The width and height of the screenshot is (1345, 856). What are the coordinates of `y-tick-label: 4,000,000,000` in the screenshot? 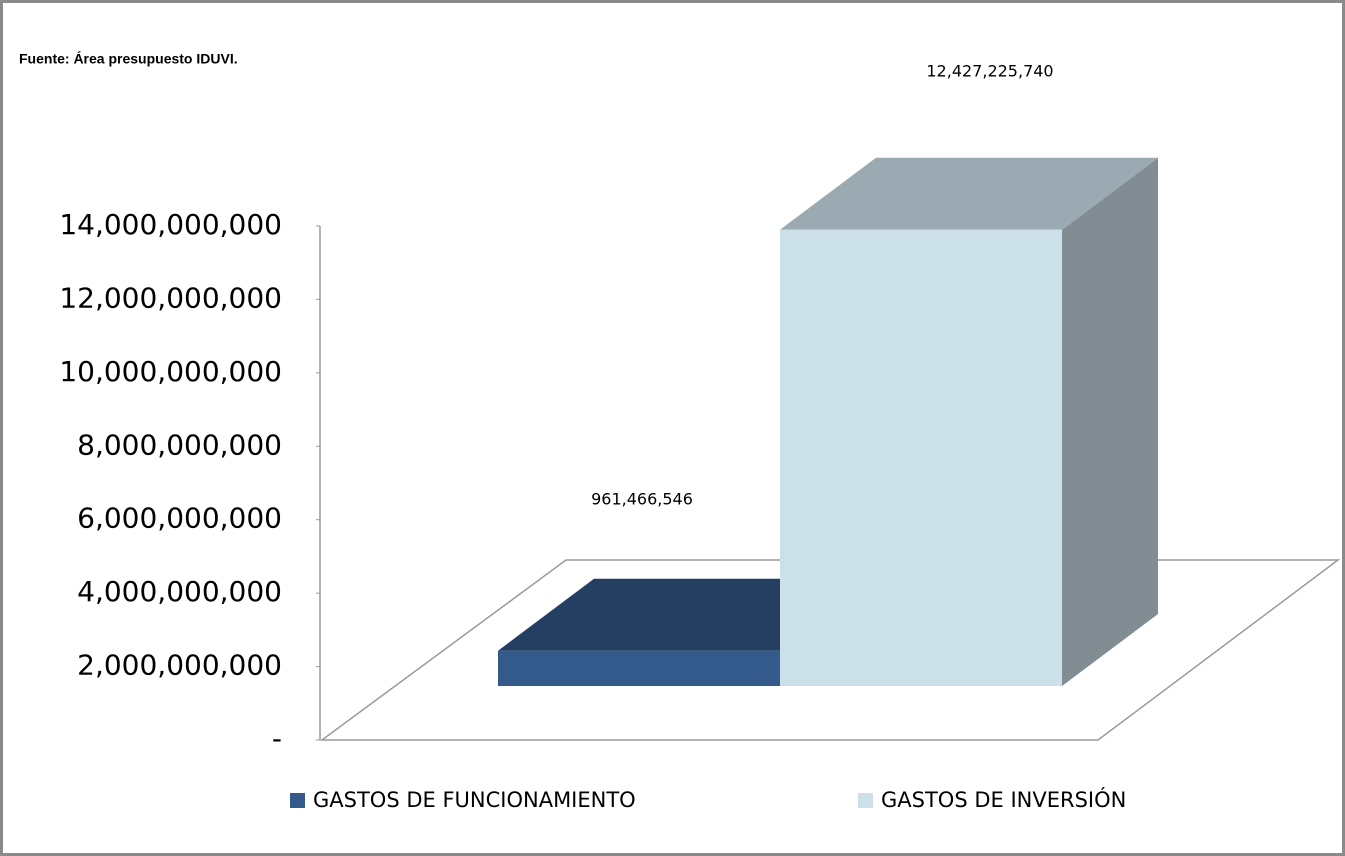 It's located at (179, 591).